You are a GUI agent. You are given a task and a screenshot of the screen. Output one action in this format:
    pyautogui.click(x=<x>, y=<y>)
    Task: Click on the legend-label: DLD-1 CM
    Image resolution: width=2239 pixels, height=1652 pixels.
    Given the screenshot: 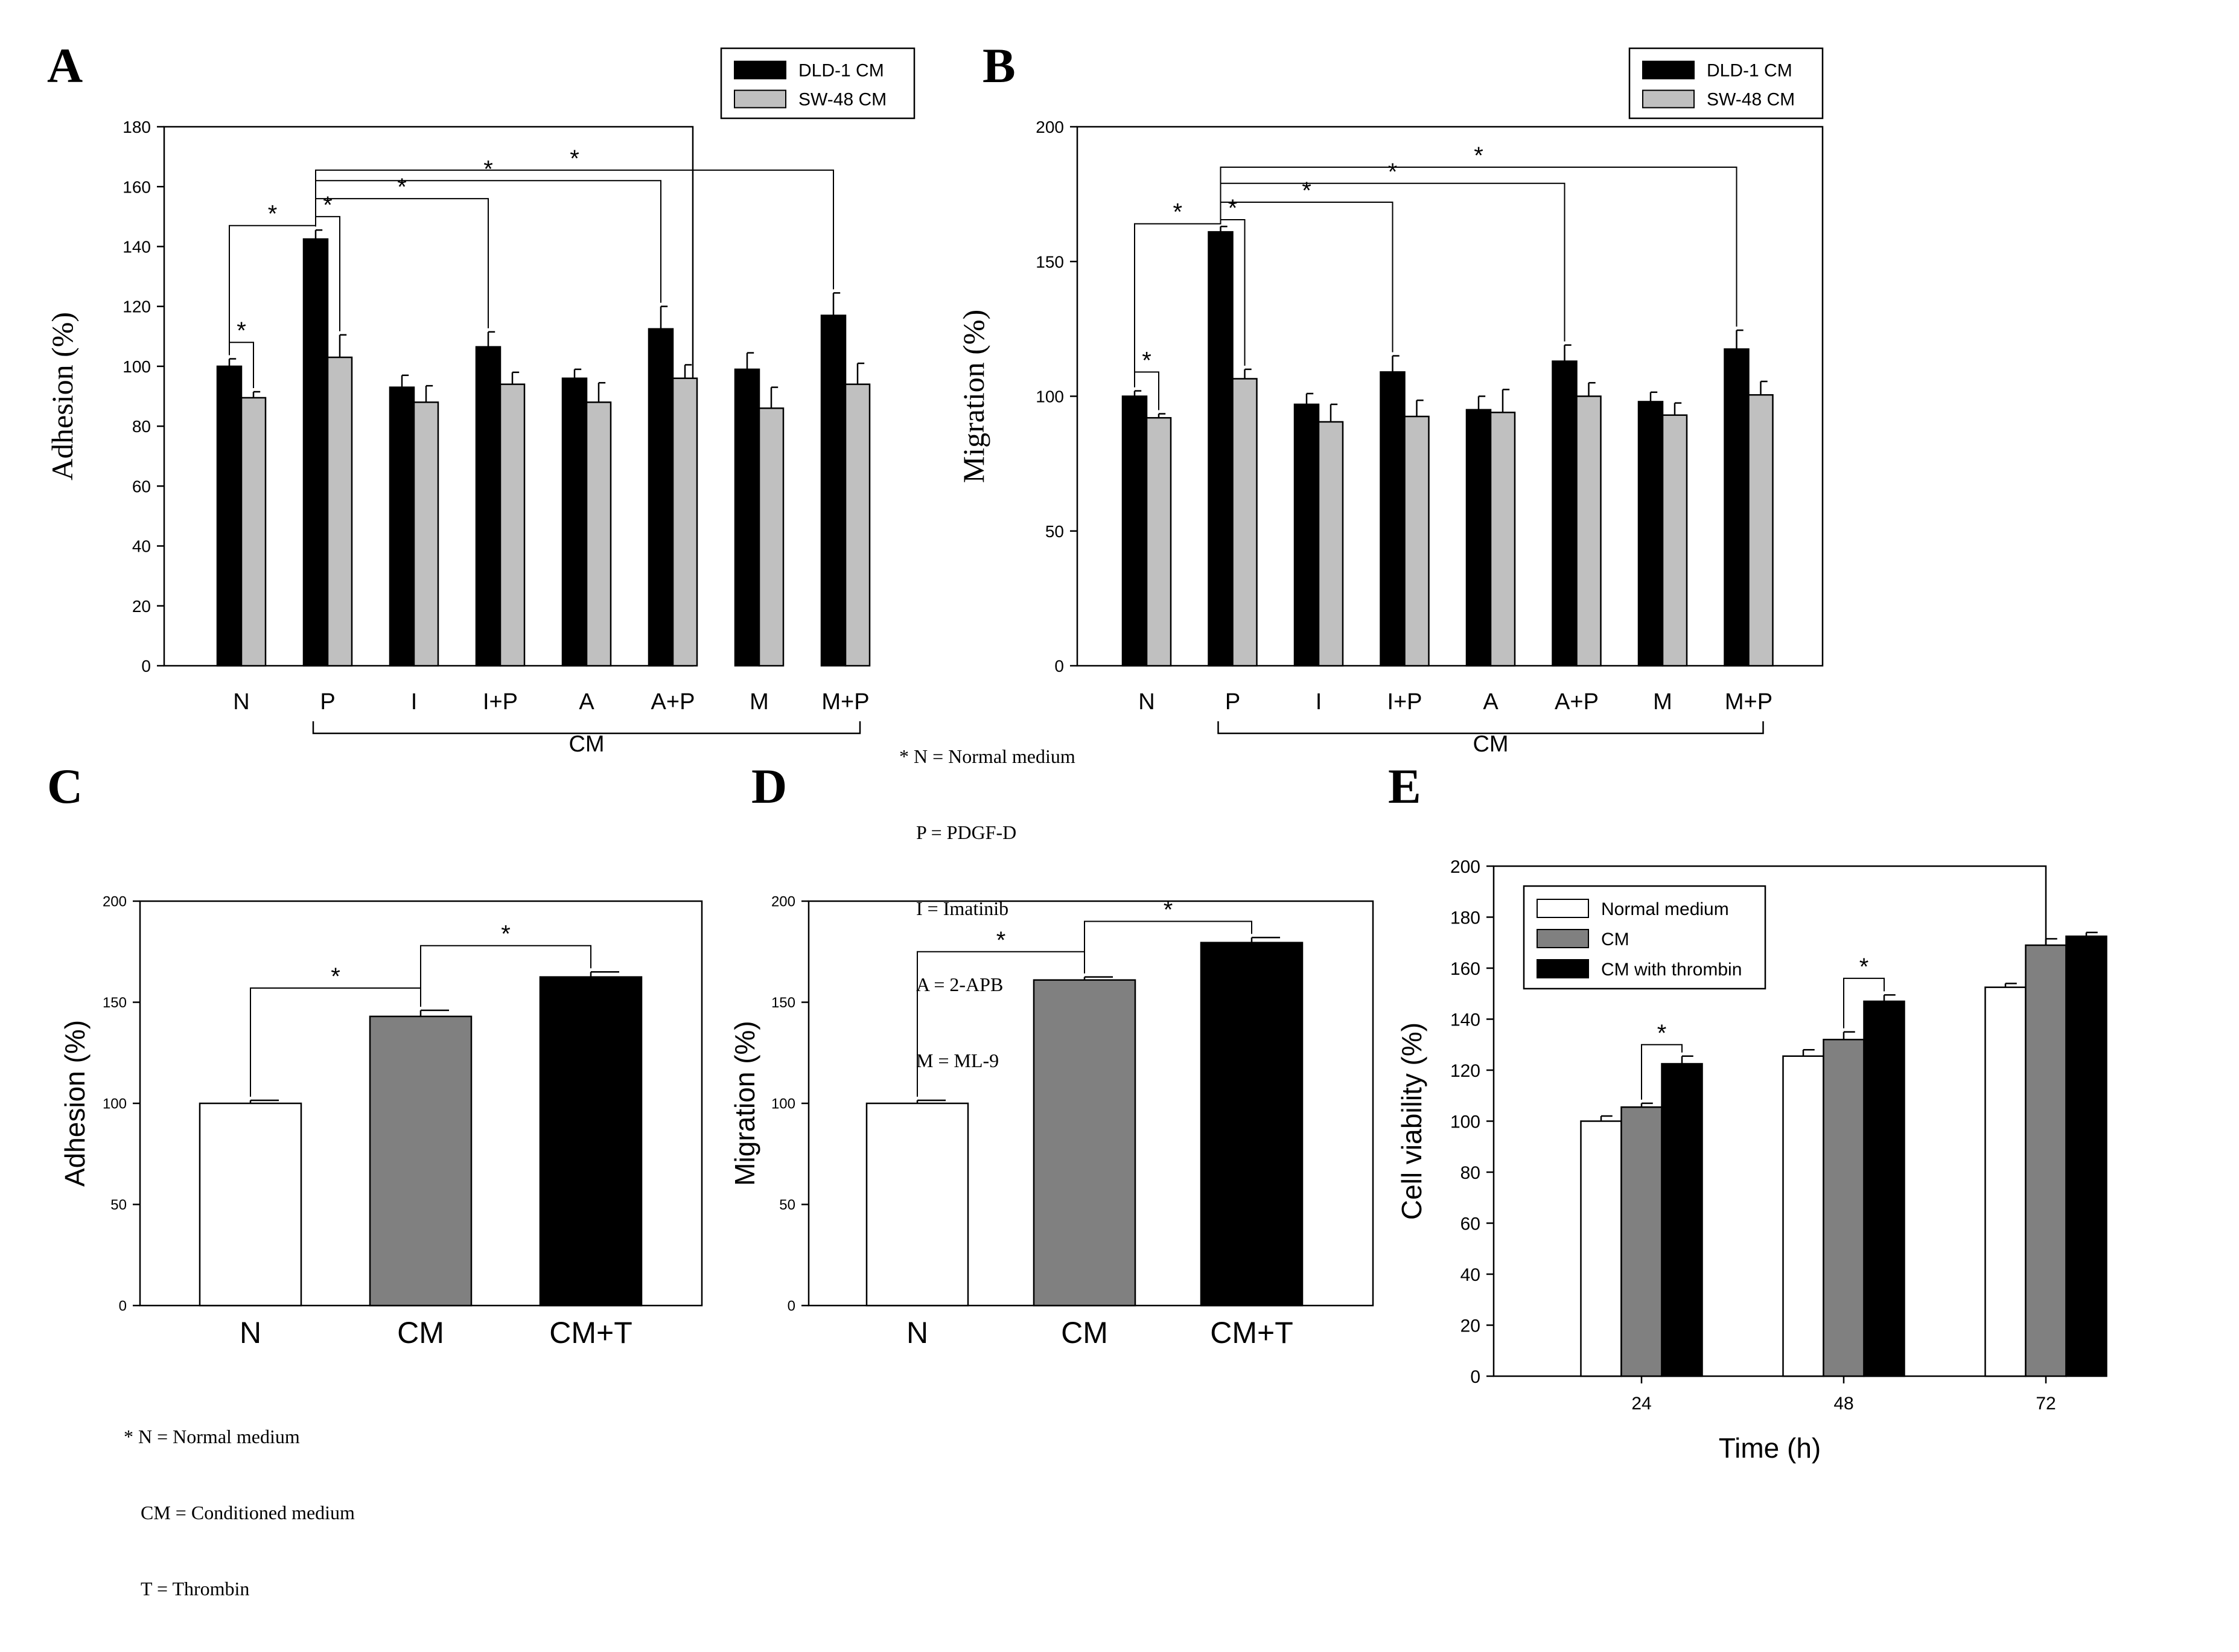 What is the action you would take?
    pyautogui.click(x=1749, y=71)
    